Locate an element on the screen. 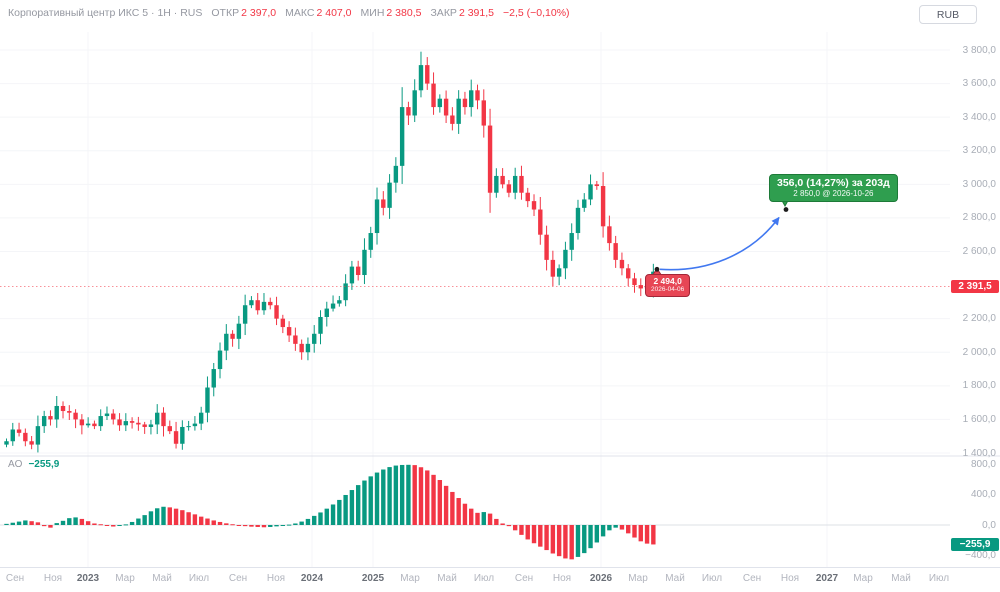  price-tick-label: 3 800,0 is located at coordinates (979, 50).